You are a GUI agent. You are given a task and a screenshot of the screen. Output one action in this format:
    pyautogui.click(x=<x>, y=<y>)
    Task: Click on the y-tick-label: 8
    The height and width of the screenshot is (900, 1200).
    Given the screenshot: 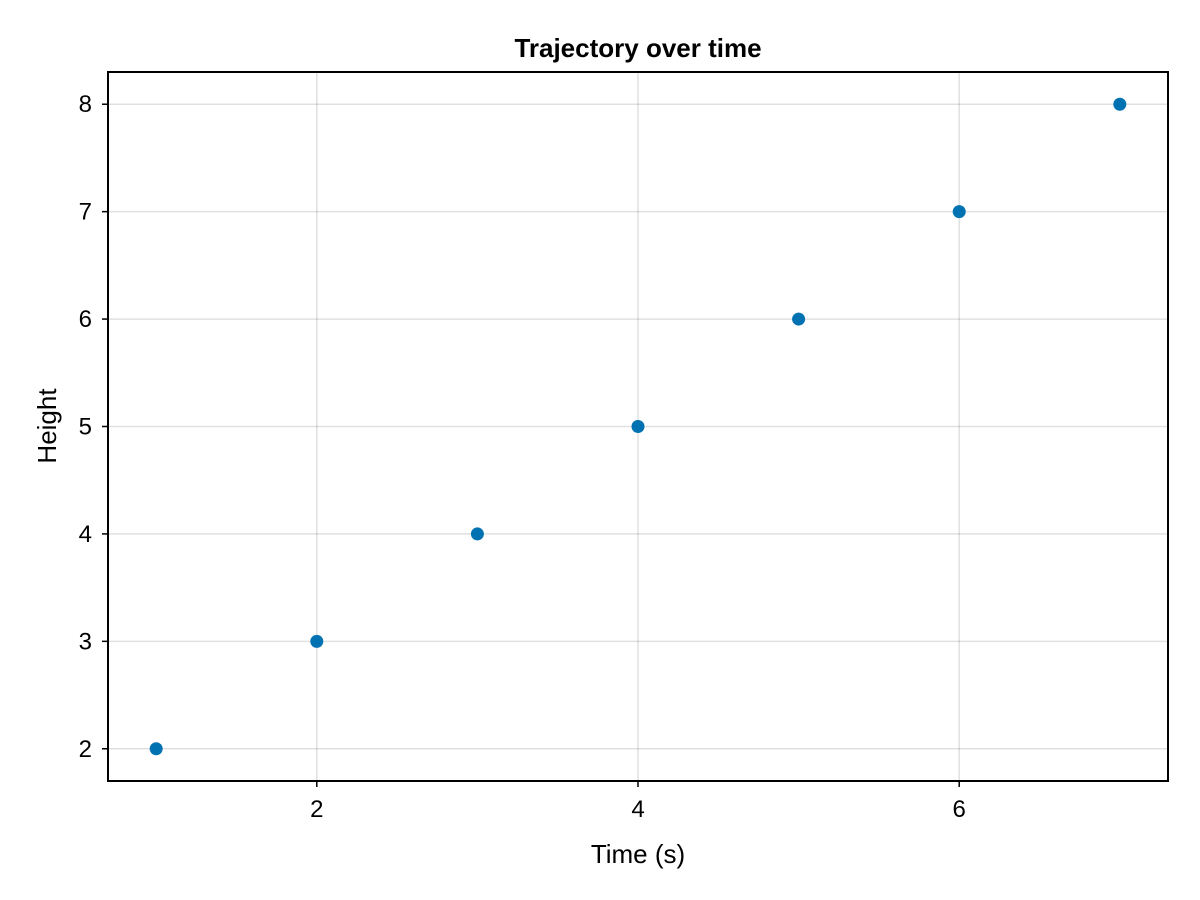 What is the action you would take?
    pyautogui.click(x=85, y=104)
    